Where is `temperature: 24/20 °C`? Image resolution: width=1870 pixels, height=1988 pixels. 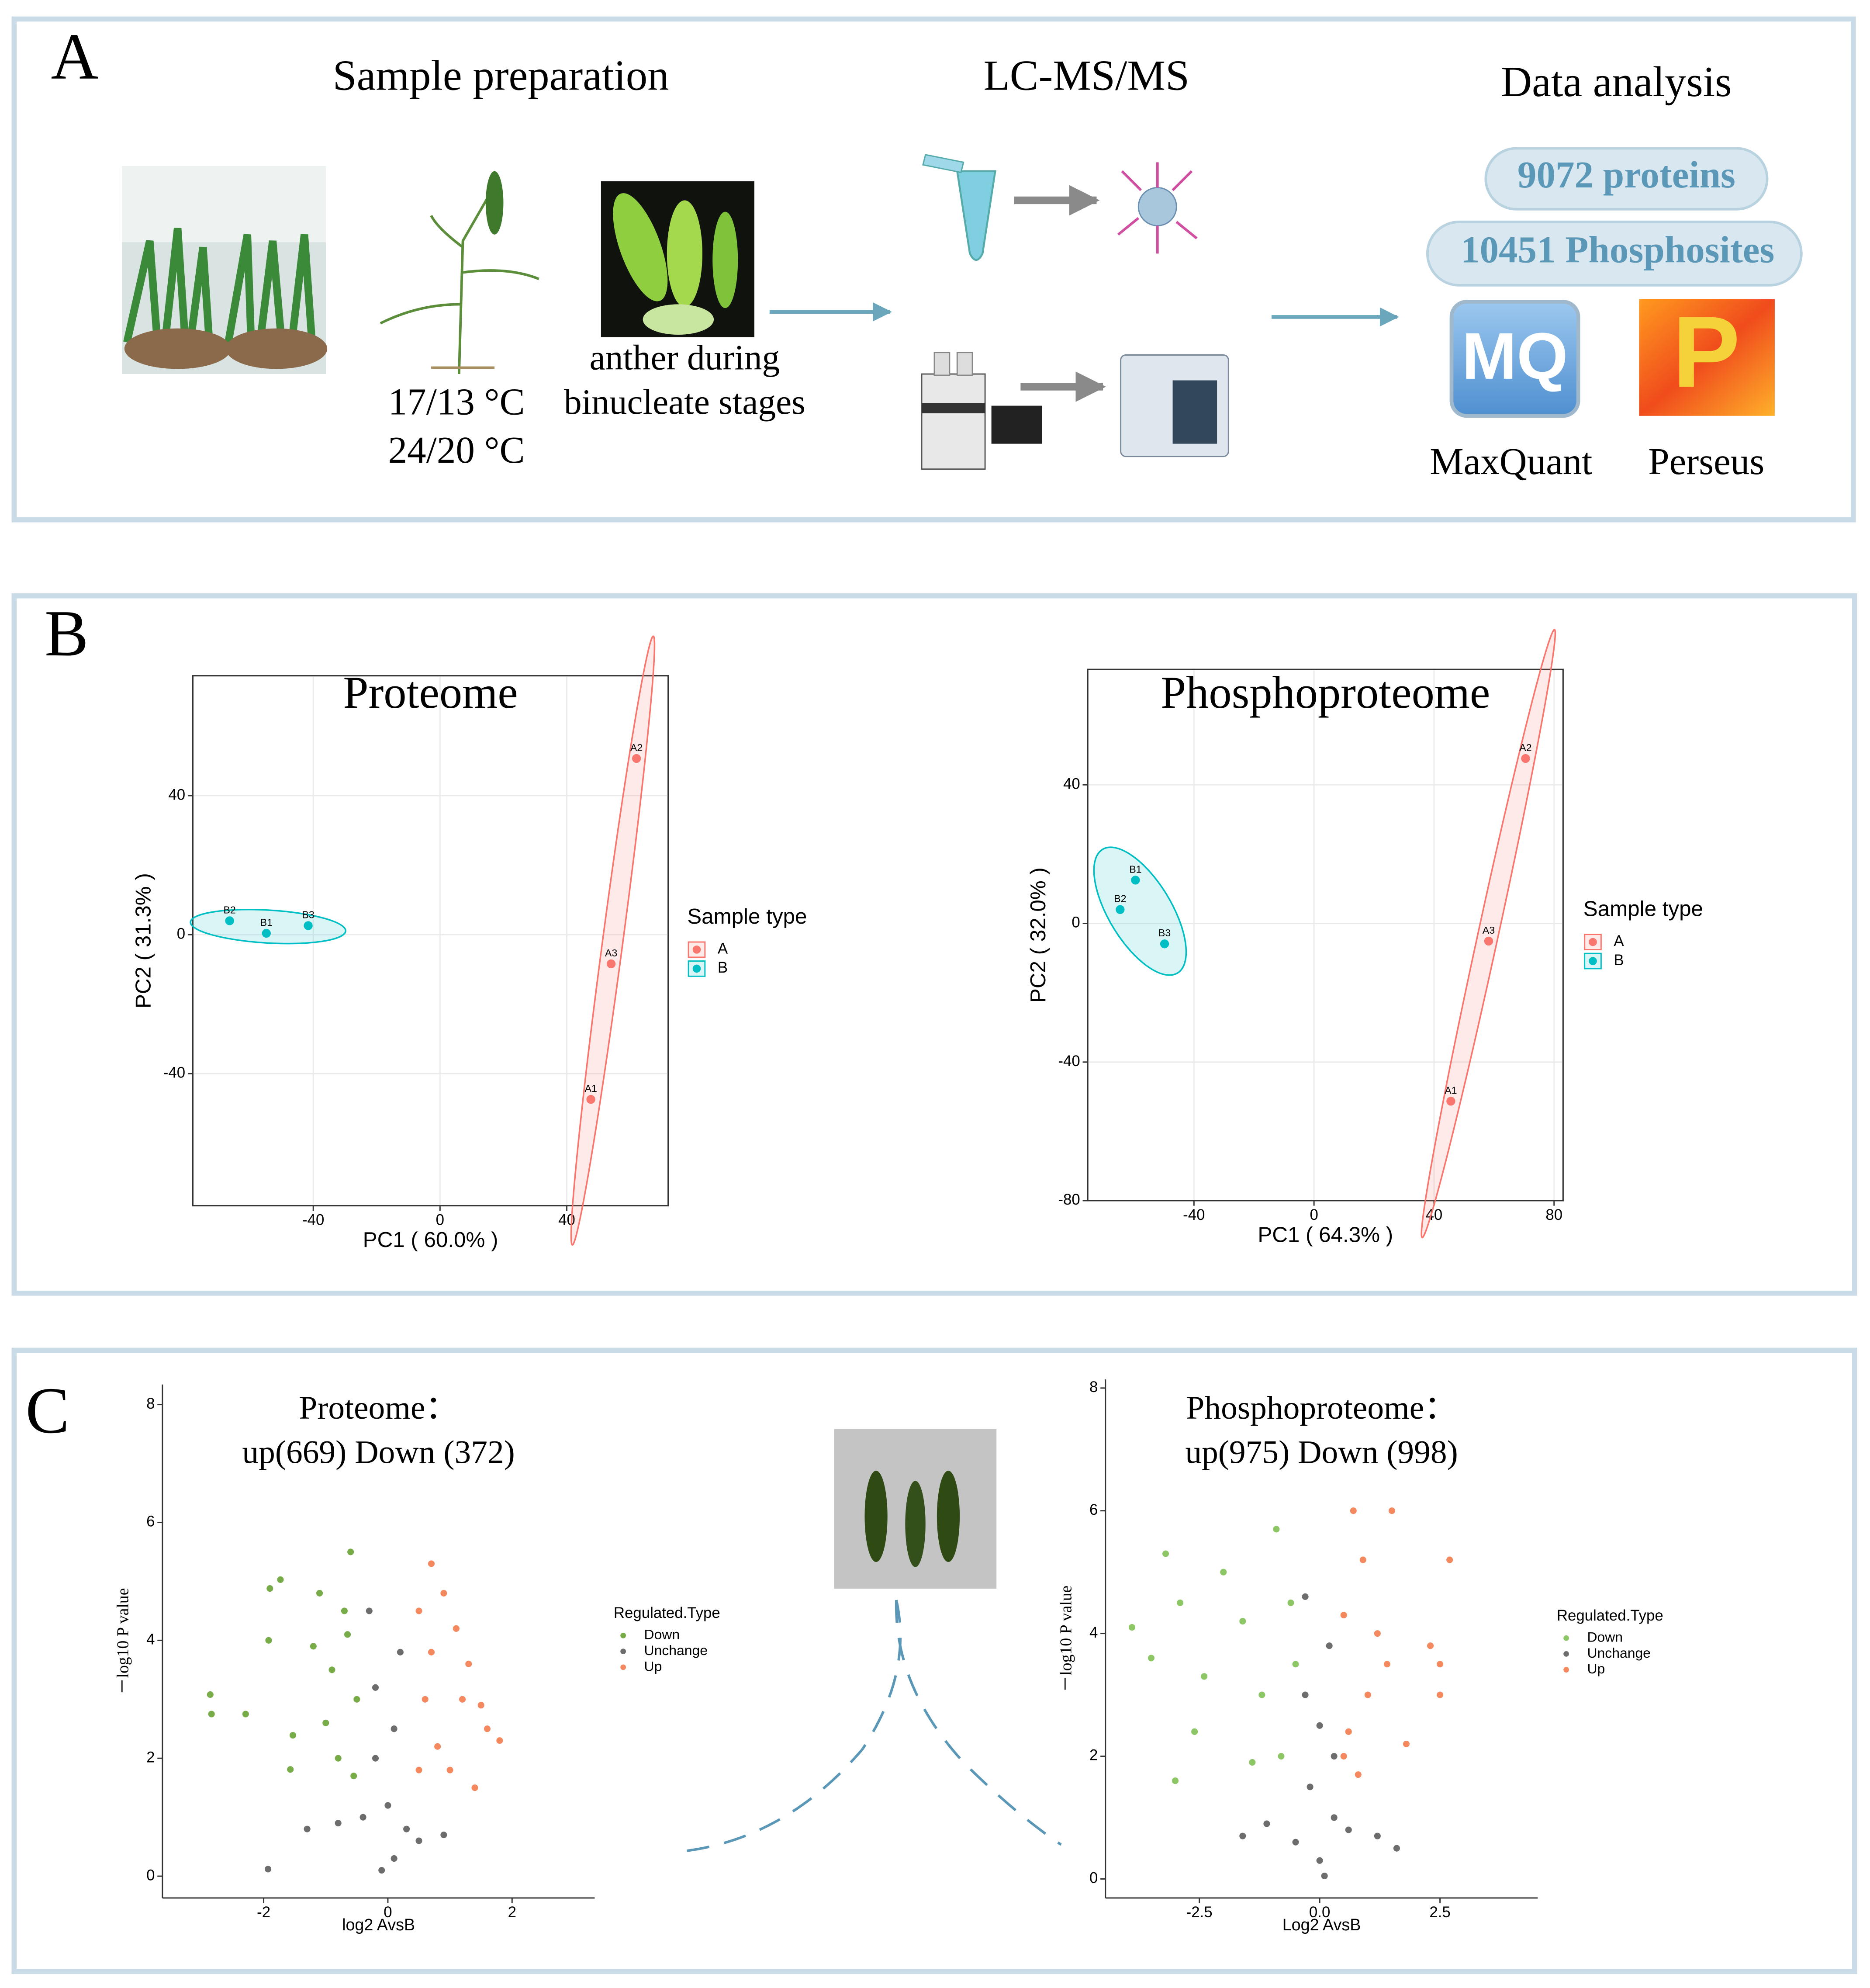 temperature: 24/20 °C is located at coordinates (456, 450).